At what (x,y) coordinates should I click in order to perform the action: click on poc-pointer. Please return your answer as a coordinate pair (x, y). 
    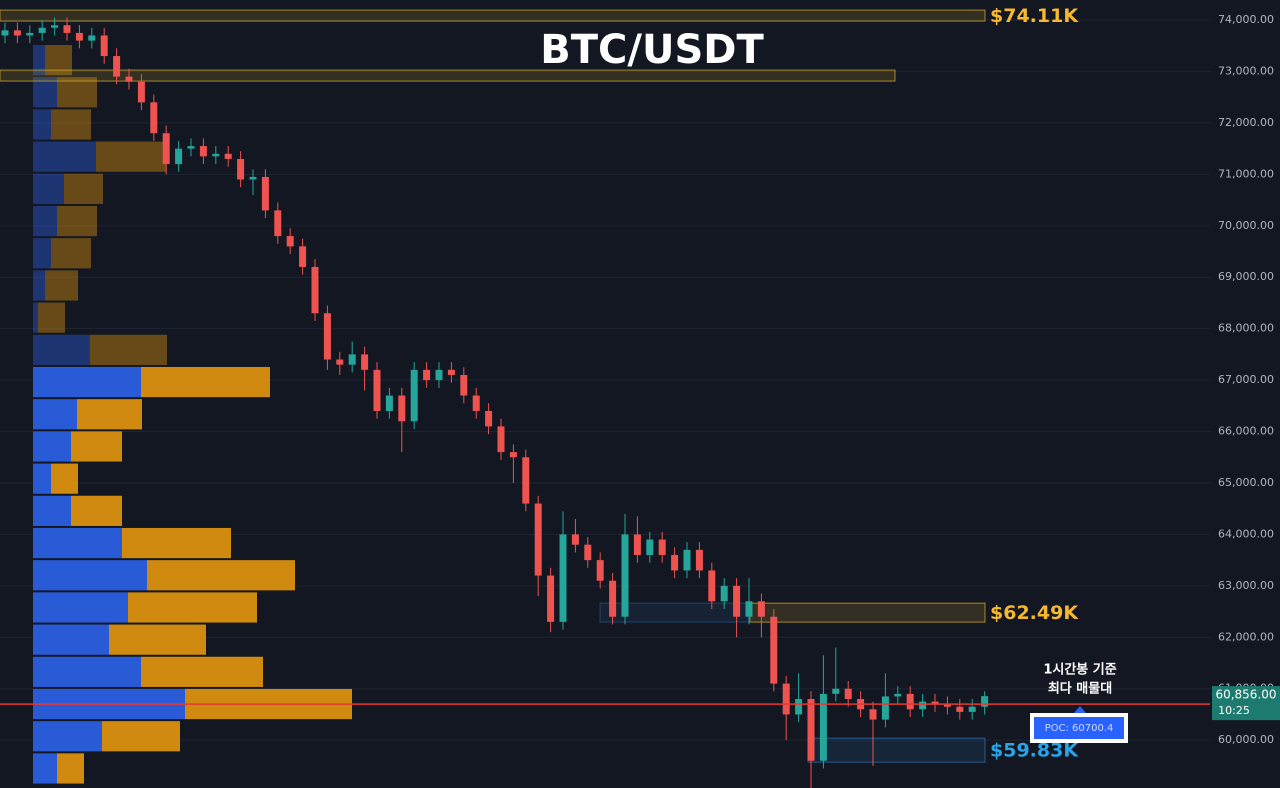
    Looking at the image, I should click on (1080, 709).